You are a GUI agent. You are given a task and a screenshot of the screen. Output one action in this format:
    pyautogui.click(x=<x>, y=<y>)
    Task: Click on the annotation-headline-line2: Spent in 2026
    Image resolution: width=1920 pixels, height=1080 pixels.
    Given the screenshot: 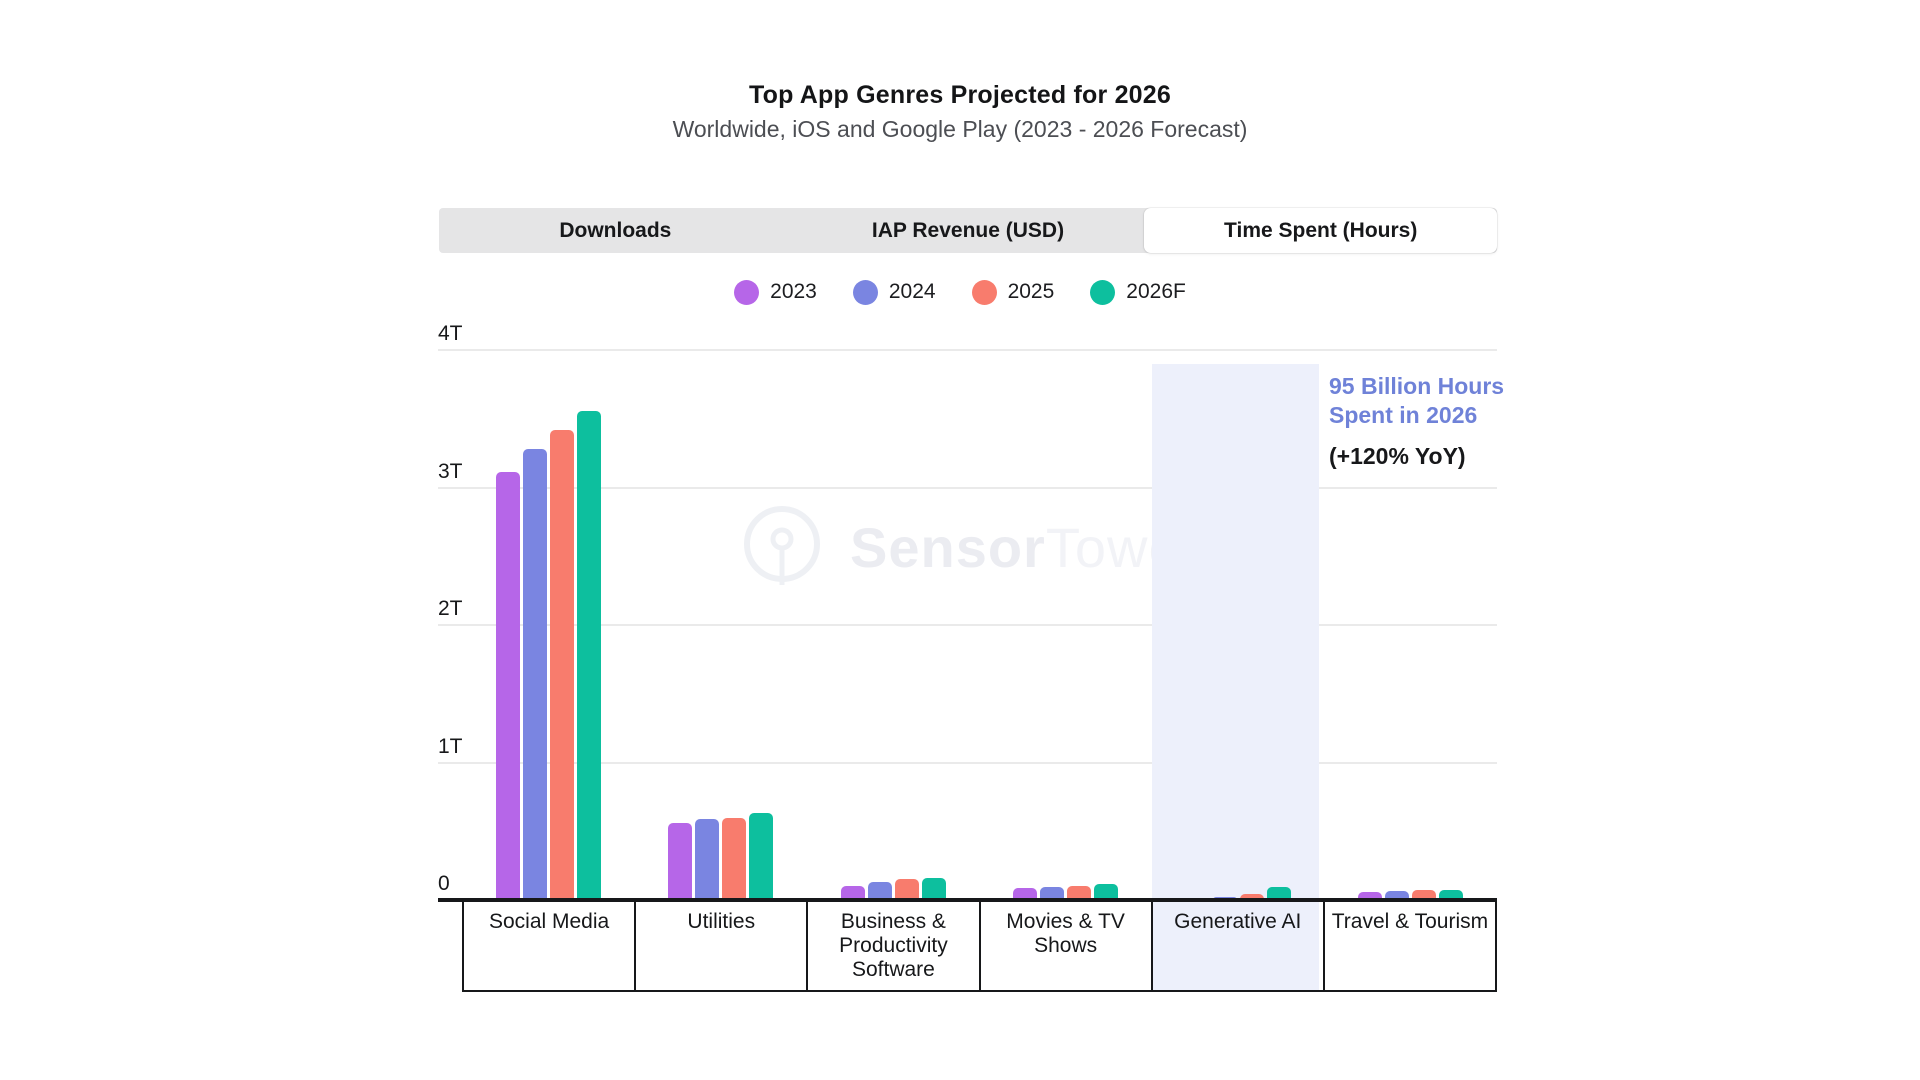 What is the action you would take?
    pyautogui.click(x=1403, y=415)
    